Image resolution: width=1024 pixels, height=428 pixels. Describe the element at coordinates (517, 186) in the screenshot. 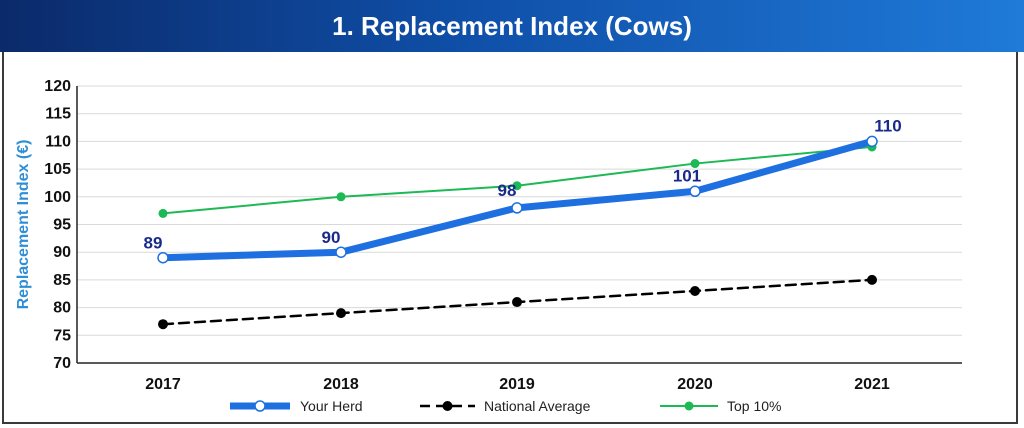

I see `point-top-10-2019` at that location.